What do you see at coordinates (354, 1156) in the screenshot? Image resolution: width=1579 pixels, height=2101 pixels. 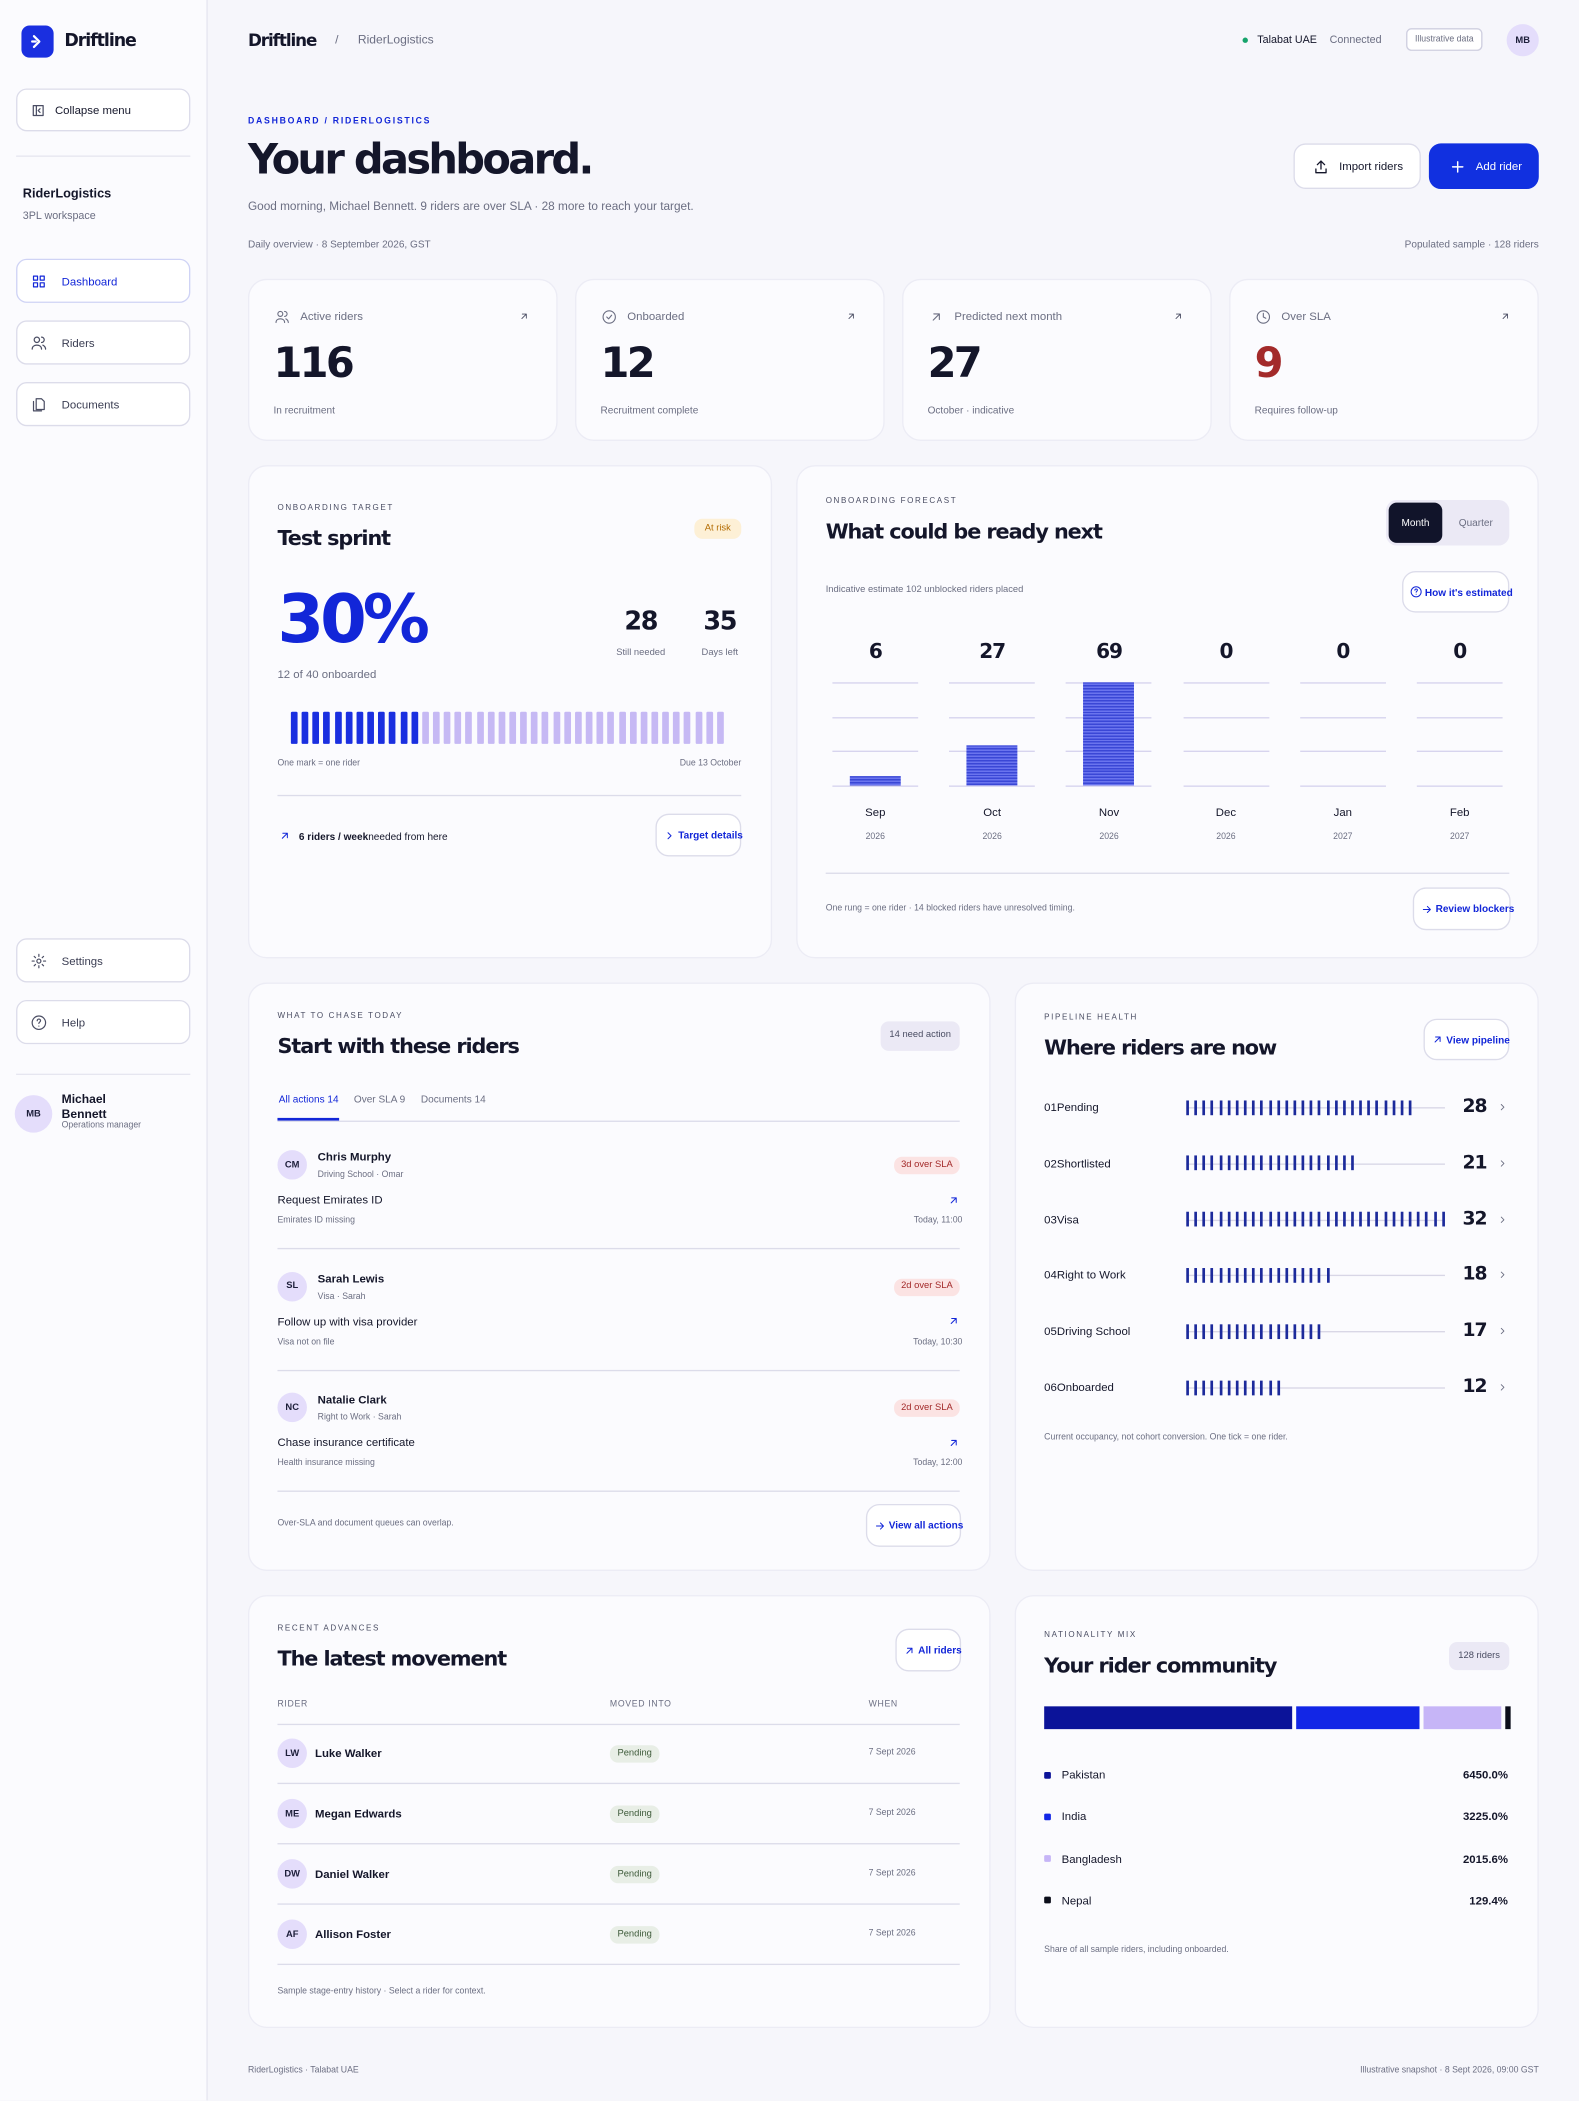 I see `rider-name: Chris Murphy` at bounding box center [354, 1156].